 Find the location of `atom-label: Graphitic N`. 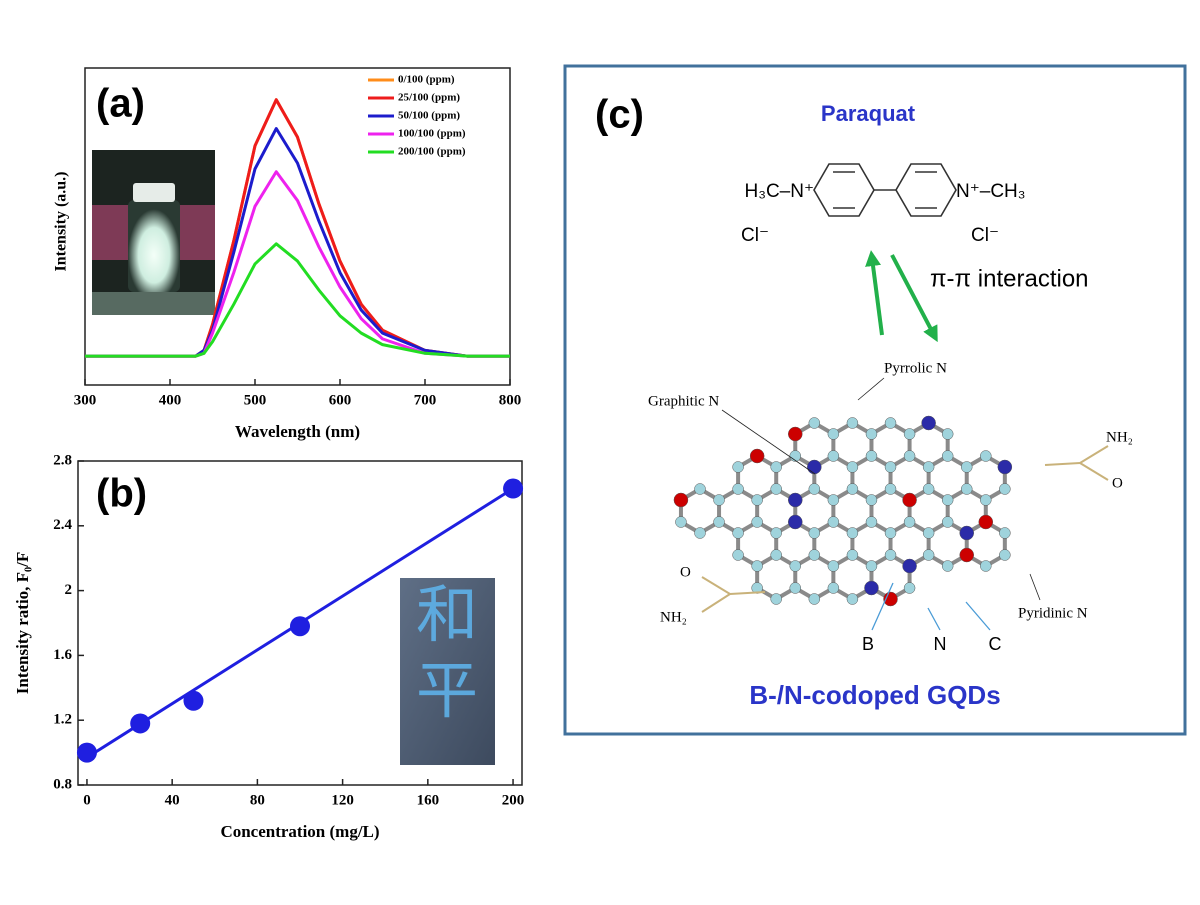

atom-label: Graphitic N is located at coordinates (683, 401).